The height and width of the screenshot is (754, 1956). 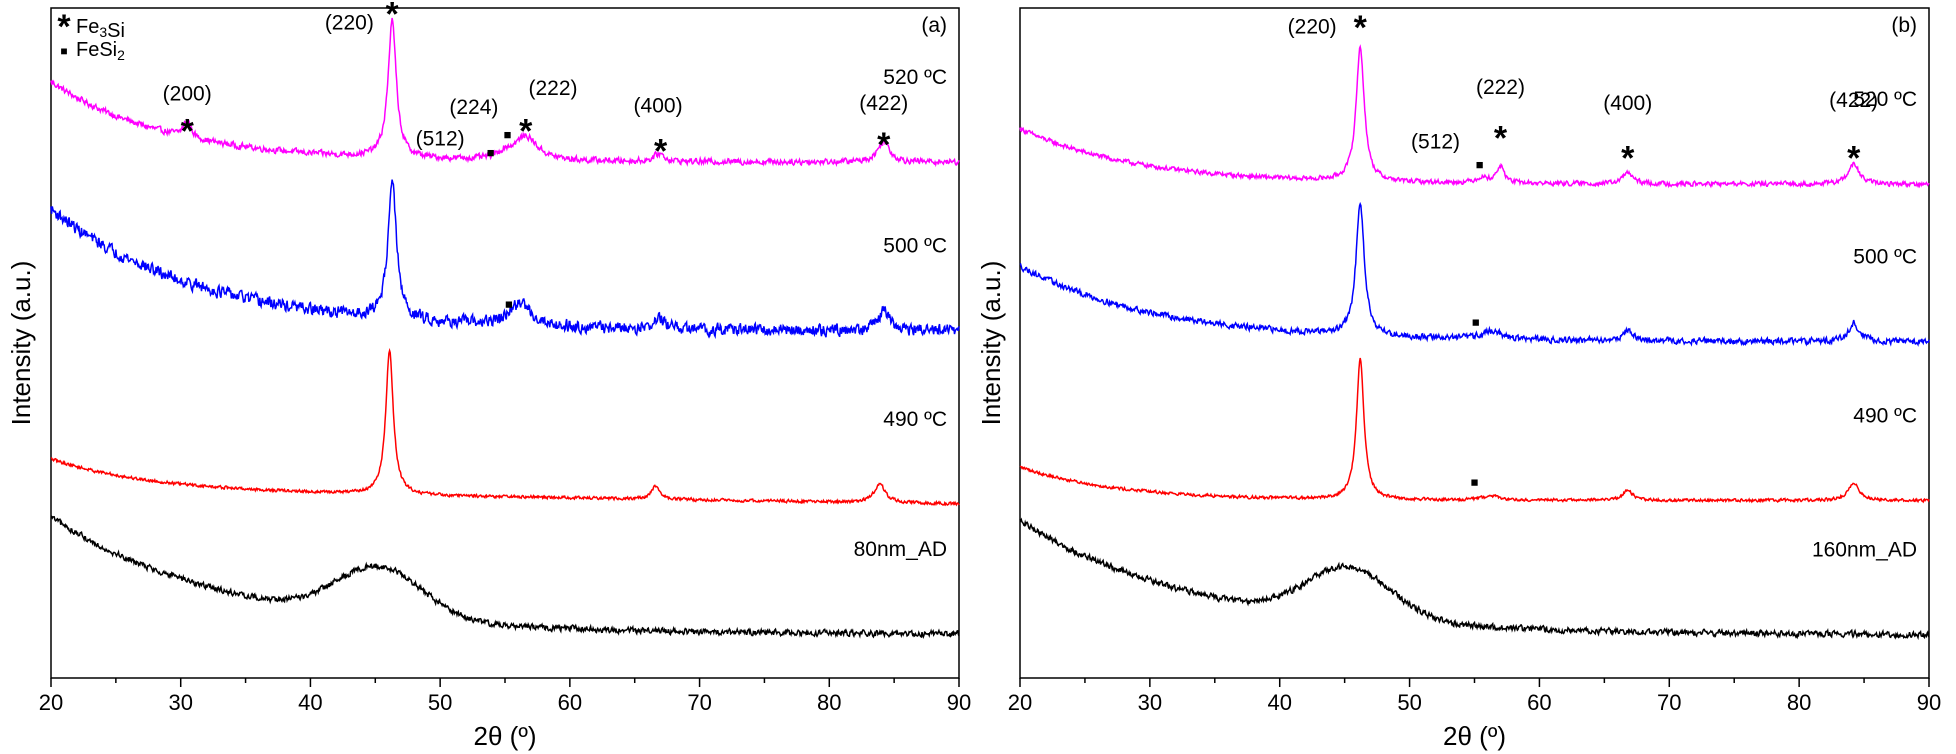 I want to click on legend: * Fe3Si ■ FeSi2, so click(x=91, y=35).